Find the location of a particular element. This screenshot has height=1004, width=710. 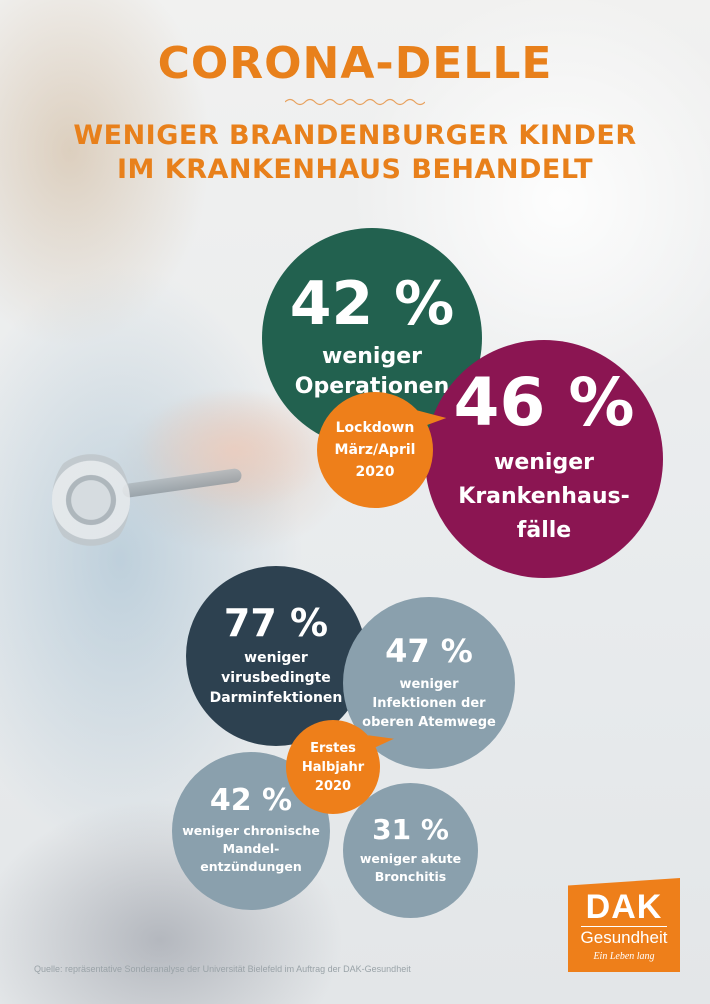

period-badge-halbjahr: Erstes Halbjahr 2020 is located at coordinates (333, 767).